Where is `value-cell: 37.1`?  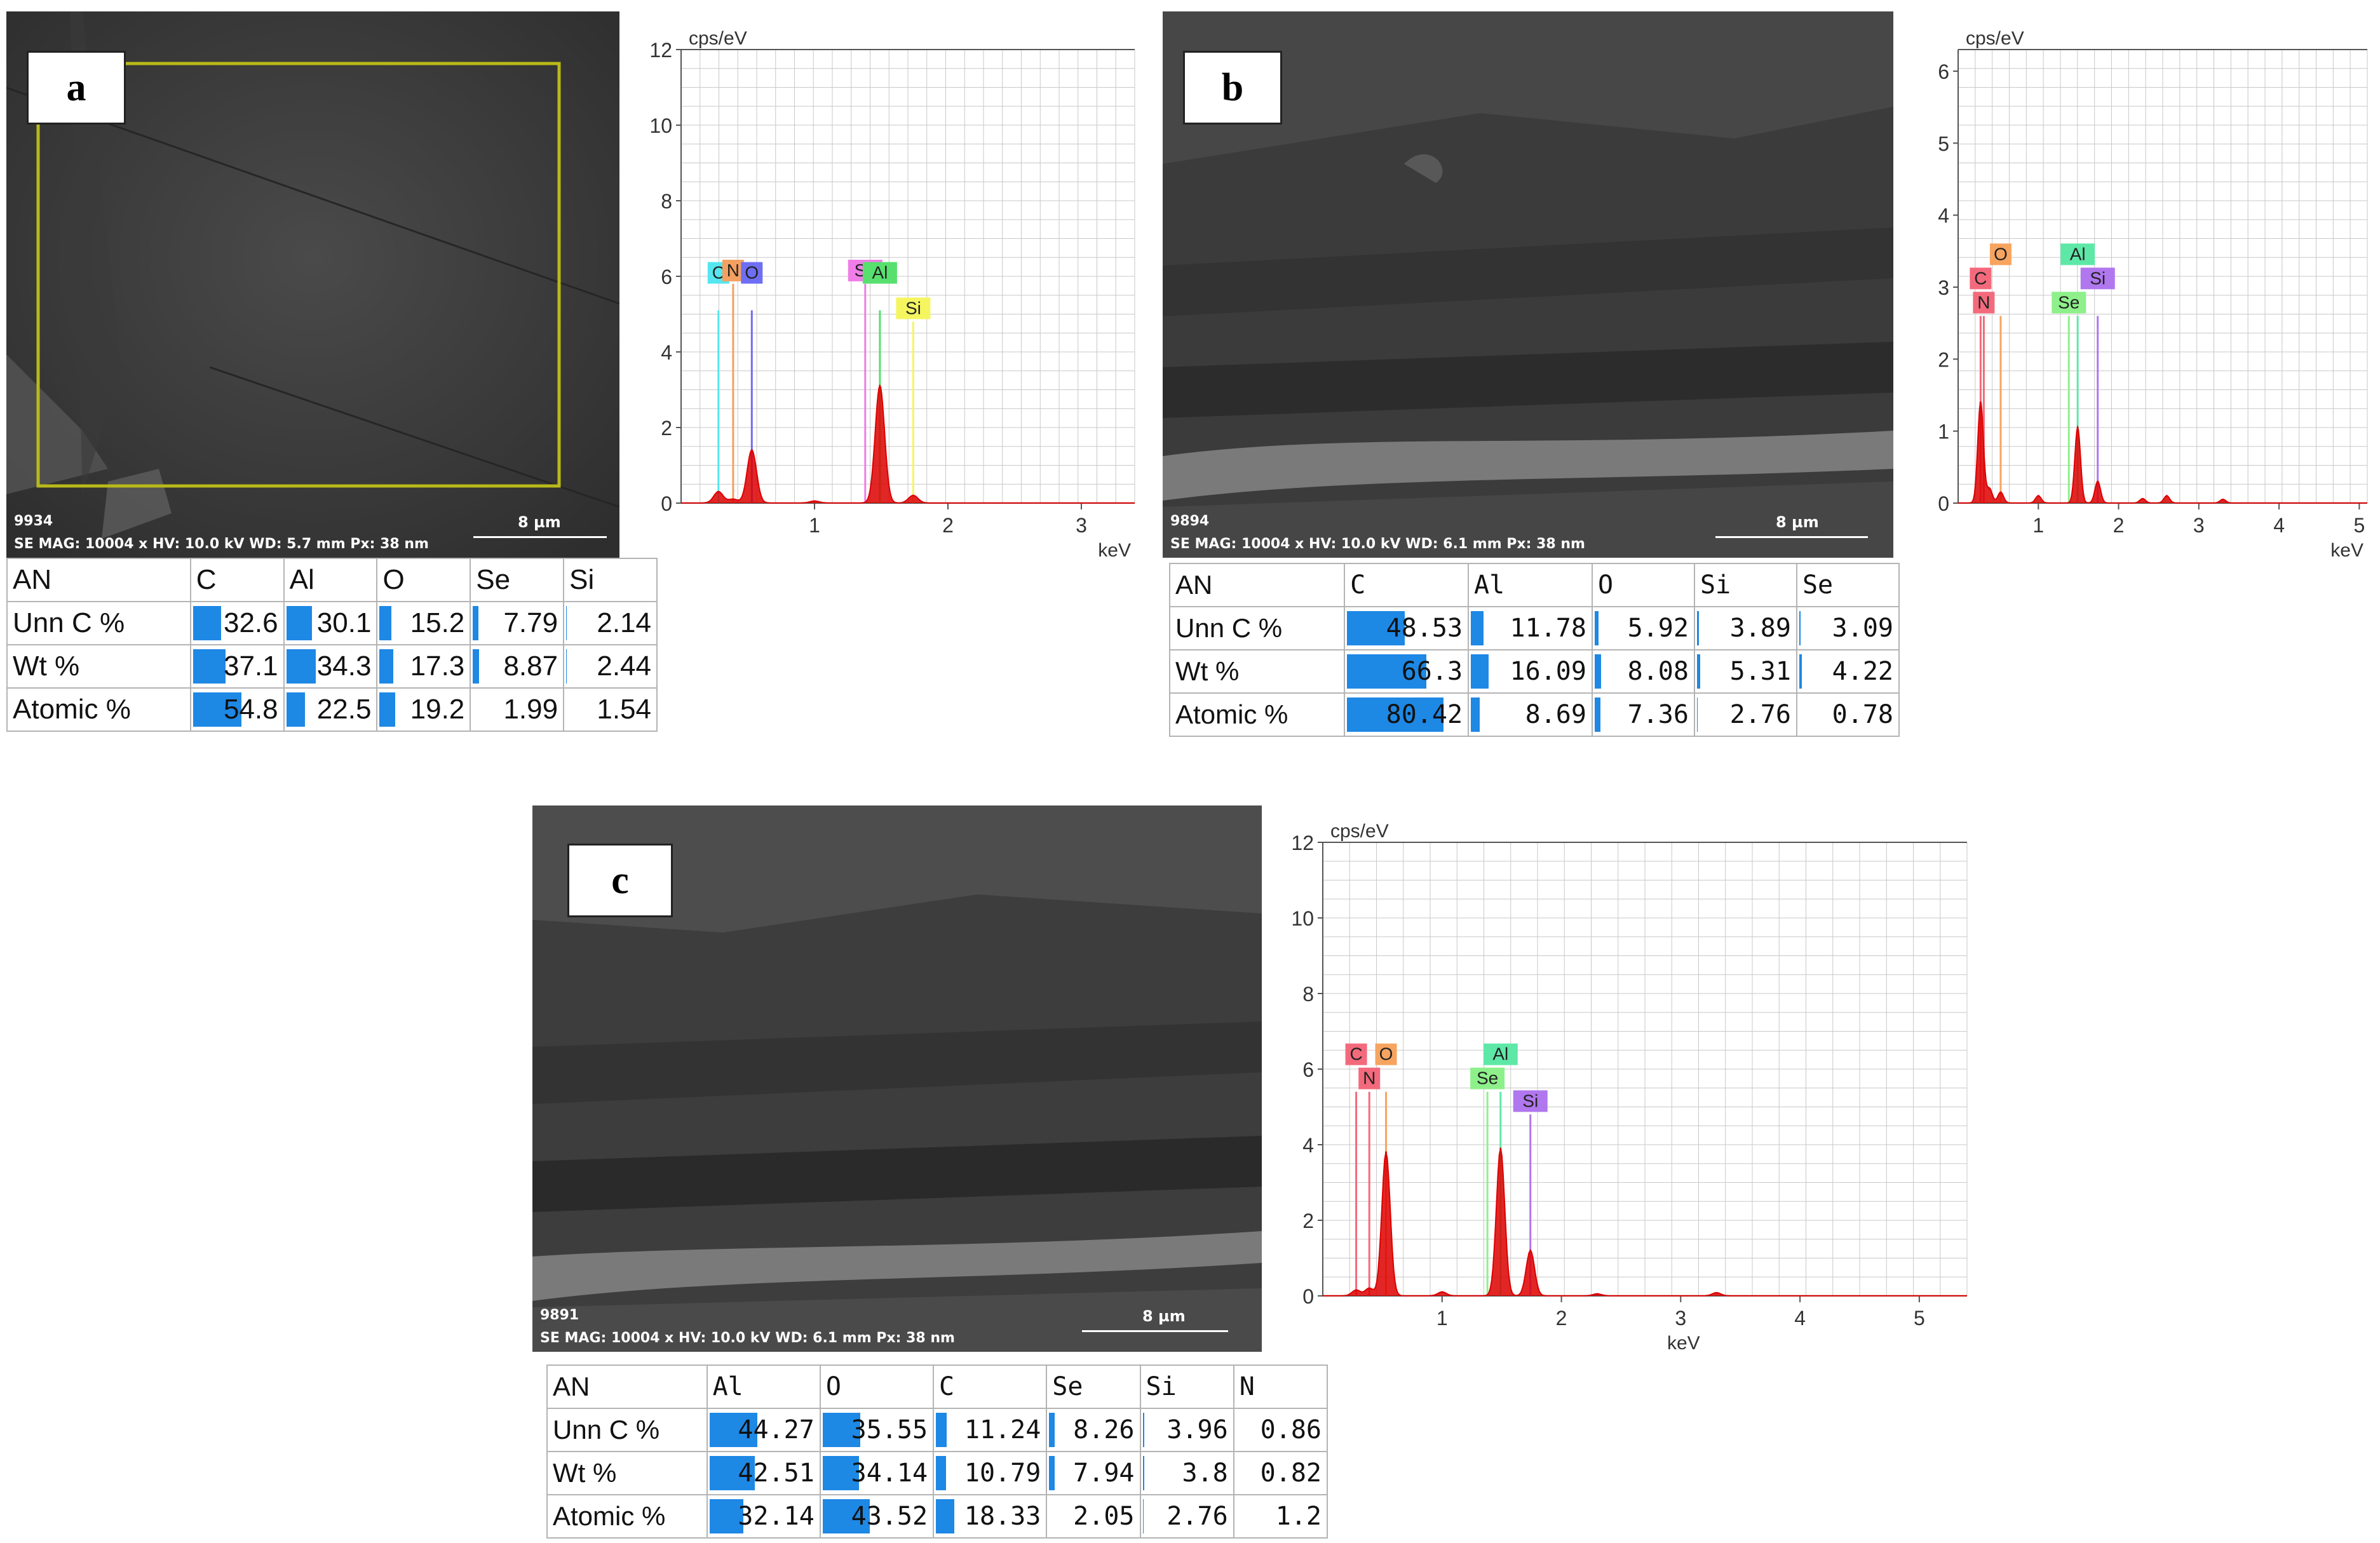 value-cell: 37.1 is located at coordinates (237, 666).